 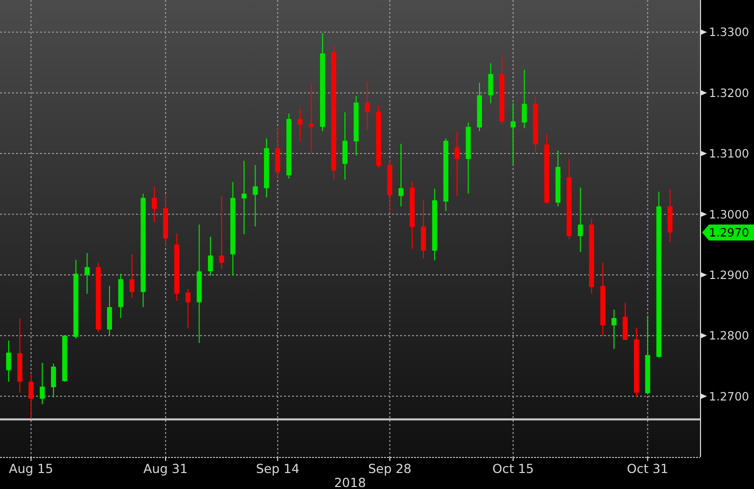 I want to click on text: 1.2970, so click(x=729, y=232).